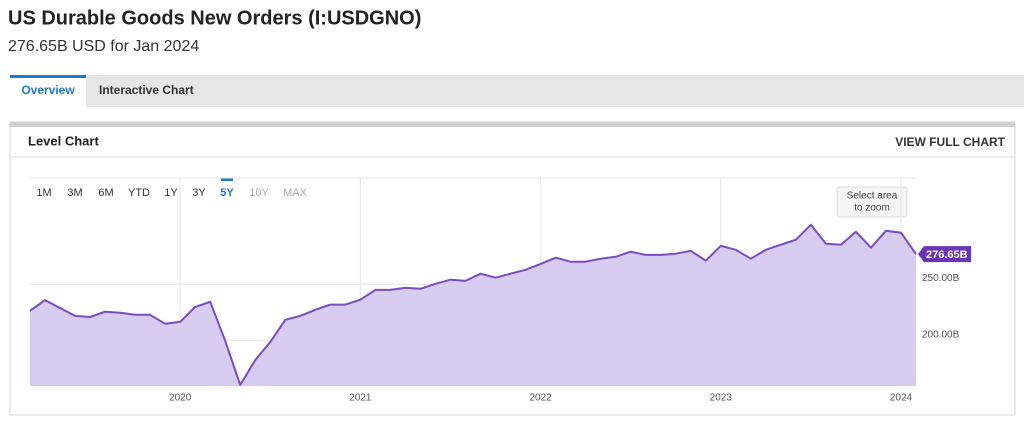  What do you see at coordinates (171, 193) in the screenshot?
I see `range-button: 1Y` at bounding box center [171, 193].